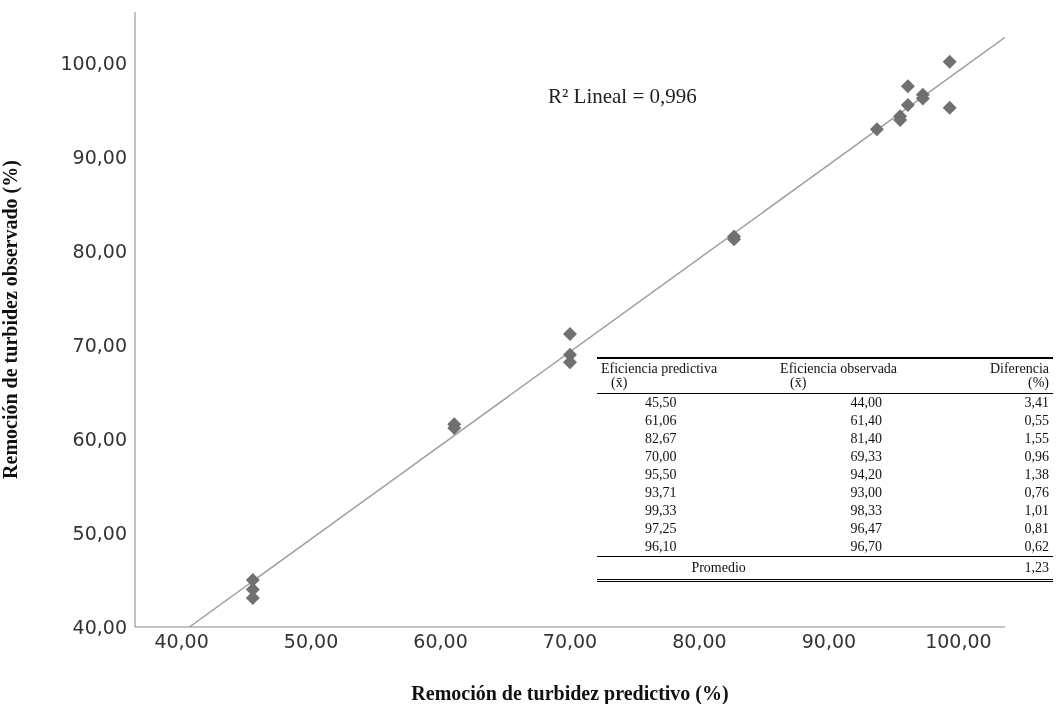 The height and width of the screenshot is (704, 1058). Describe the element at coordinates (661, 403) in the screenshot. I see `annotation: 45,50` at that location.